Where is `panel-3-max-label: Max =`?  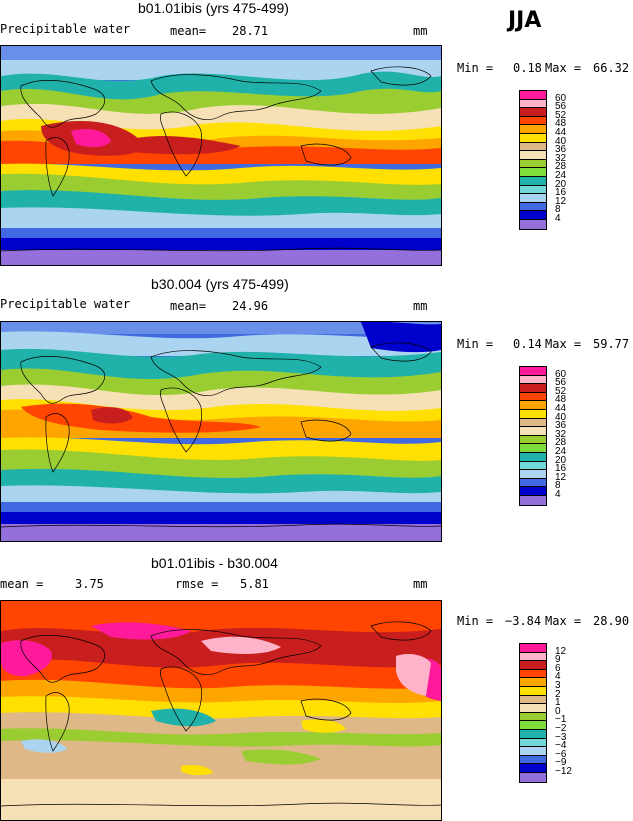
panel-3-max-label: Max = is located at coordinates (563, 621).